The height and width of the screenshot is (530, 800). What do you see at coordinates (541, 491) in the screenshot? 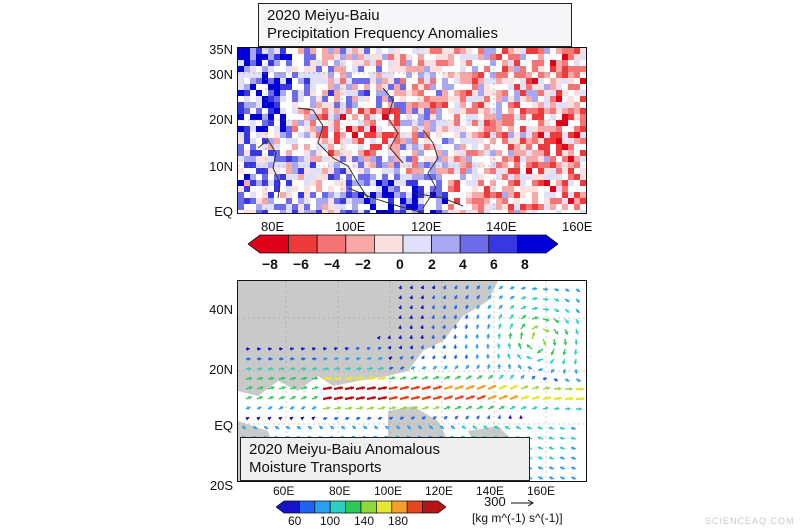
I see `bot-x-tick-160e: 160E` at bounding box center [541, 491].